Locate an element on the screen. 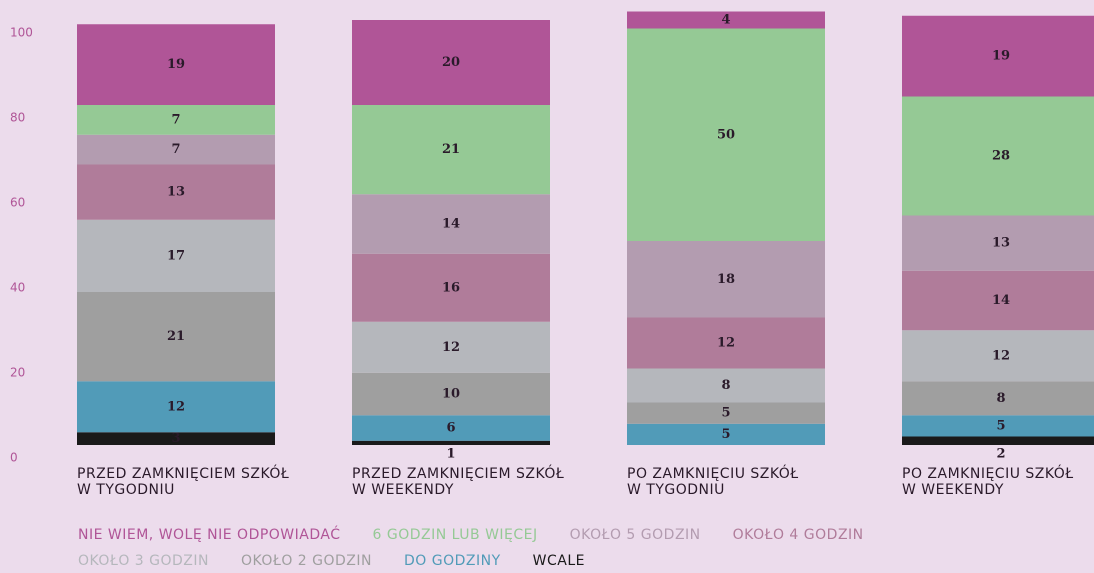 This screenshot has width=1094, height=573. value-label: 4 is located at coordinates (725, 20).